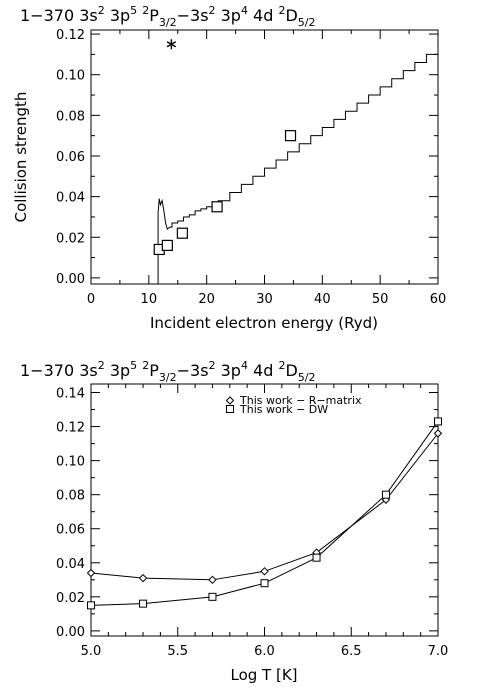 The height and width of the screenshot is (691, 485). I want to click on chart-top-title: 1−370 3s2 3p5 2P3/2−3s2 3p4 4d 2D5/2, so click(168, 16).